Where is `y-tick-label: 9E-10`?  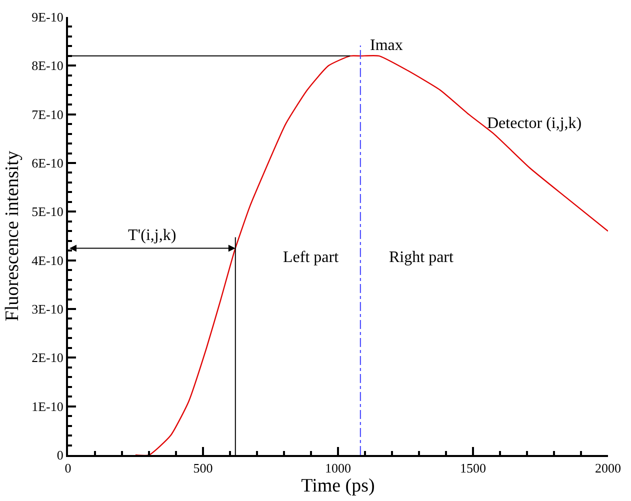
y-tick-label: 9E-10 is located at coordinates (48, 17).